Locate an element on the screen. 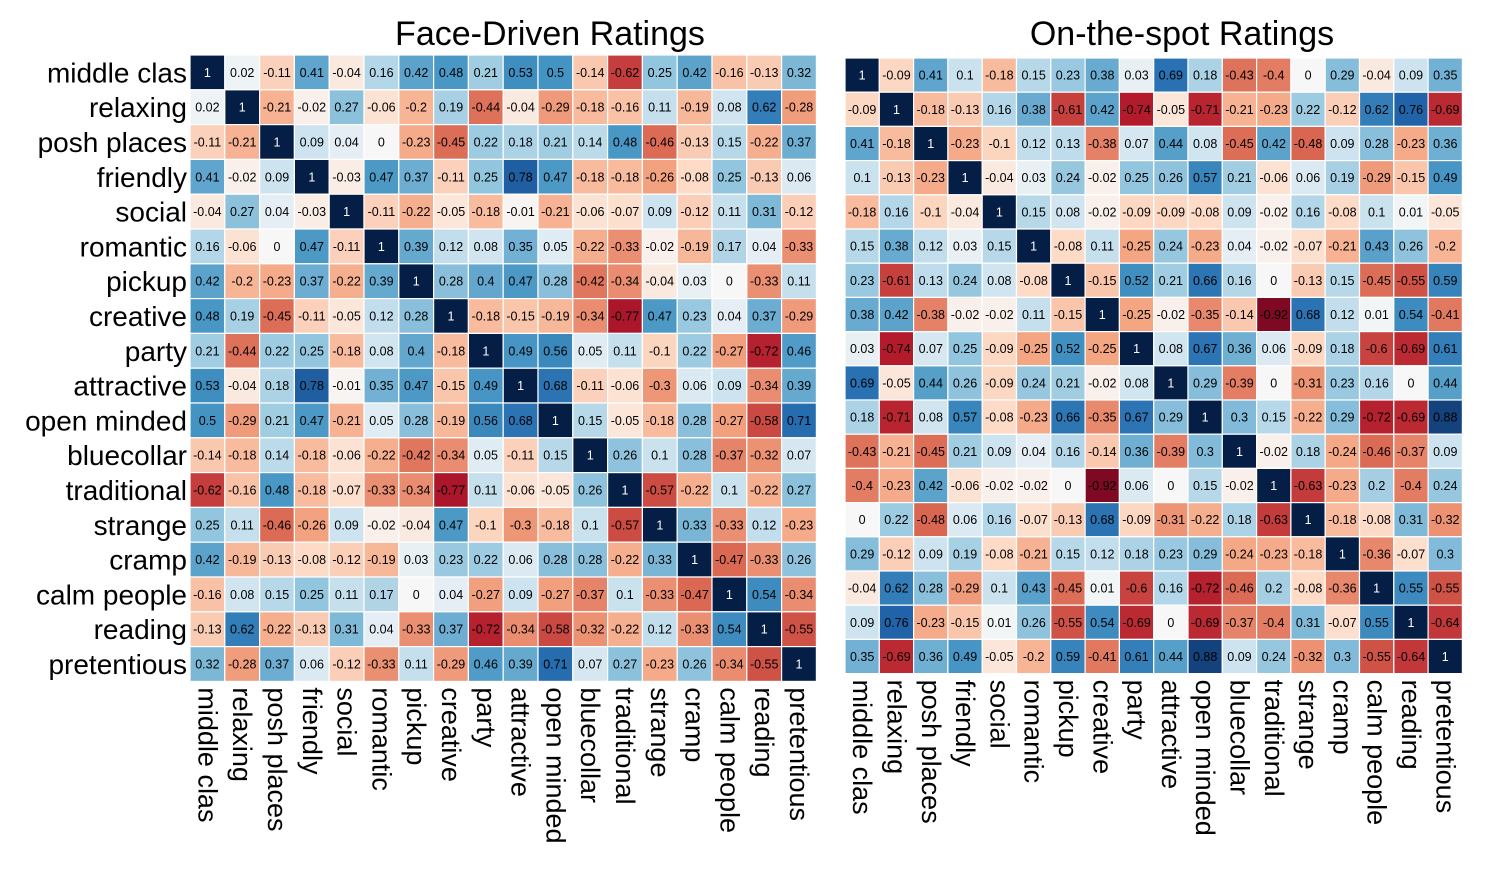 Image resolution: width=1496 pixels, height=891 pixels. cell-value-label: -0.41 is located at coordinates (1445, 315).